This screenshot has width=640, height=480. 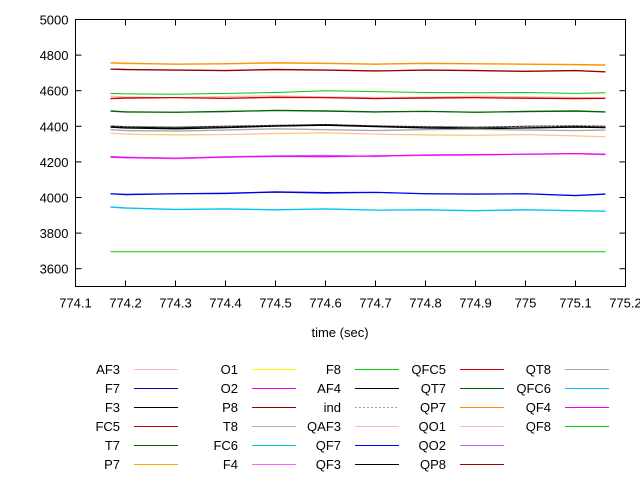 I want to click on legend-item-af4: AF4, so click(x=358, y=388).